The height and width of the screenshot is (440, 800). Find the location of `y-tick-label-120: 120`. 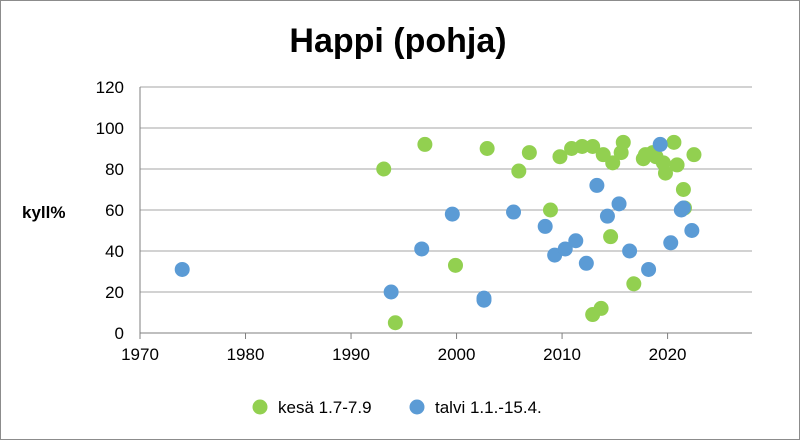

y-tick-label-120: 120 is located at coordinates (110, 87).